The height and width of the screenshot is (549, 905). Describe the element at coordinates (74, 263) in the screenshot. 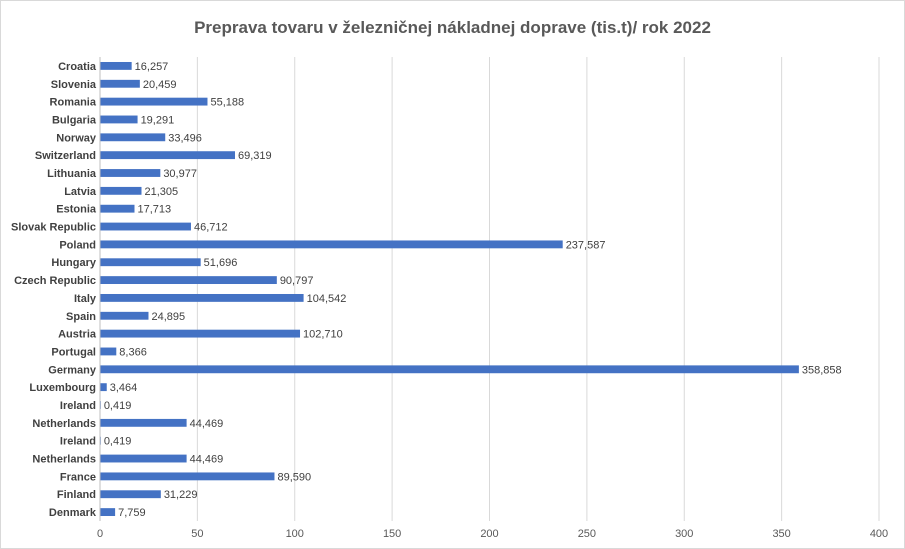

I see `category-label: Hungary` at that location.